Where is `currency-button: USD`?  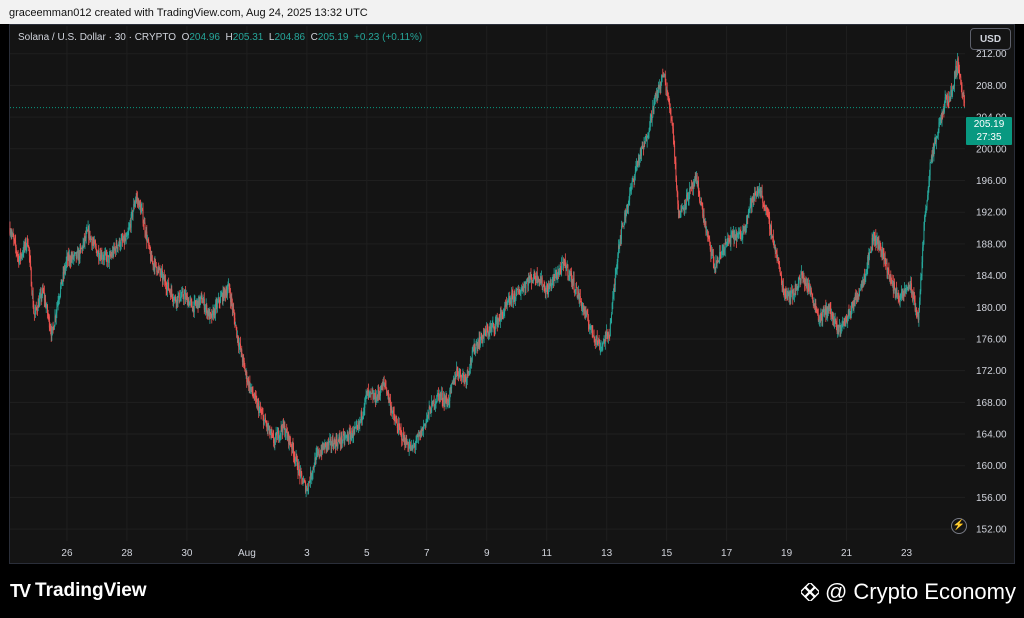
currency-button: USD is located at coordinates (990, 39).